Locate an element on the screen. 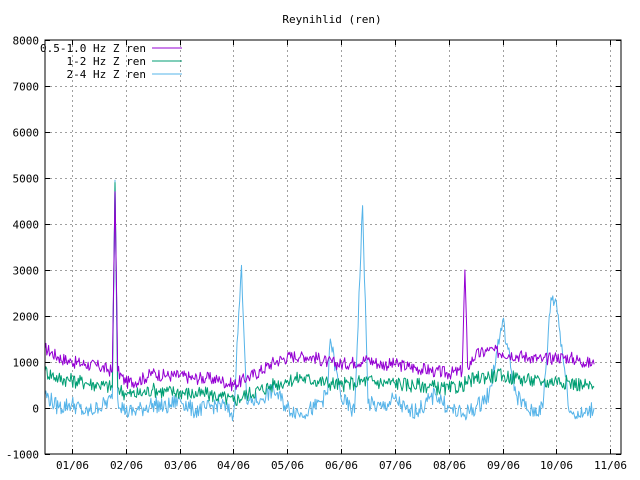  x-tick-label: 01/06 is located at coordinates (72, 465).